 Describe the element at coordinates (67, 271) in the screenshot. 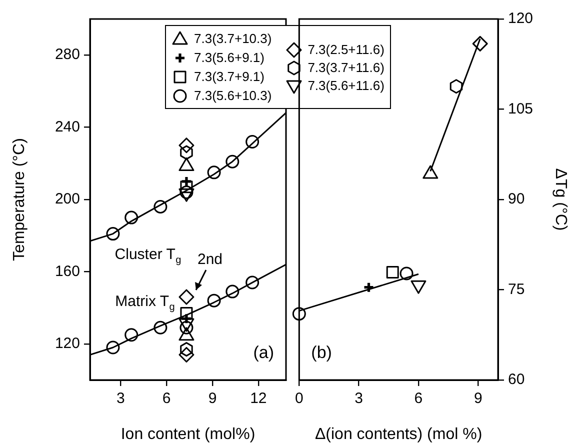

I see `y-tick-label: 160` at that location.